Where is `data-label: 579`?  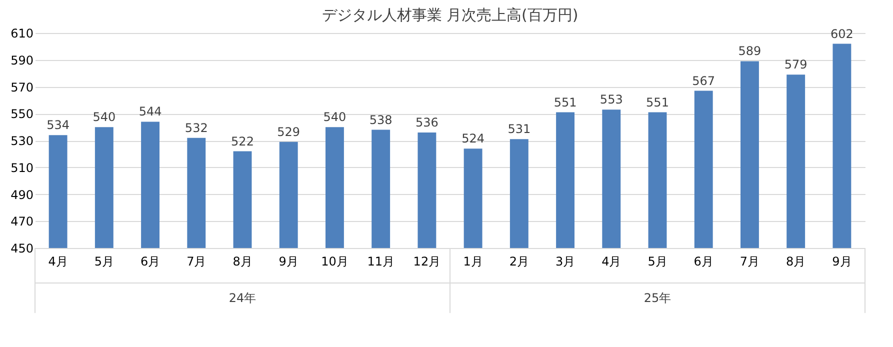 data-label: 579 is located at coordinates (796, 65).